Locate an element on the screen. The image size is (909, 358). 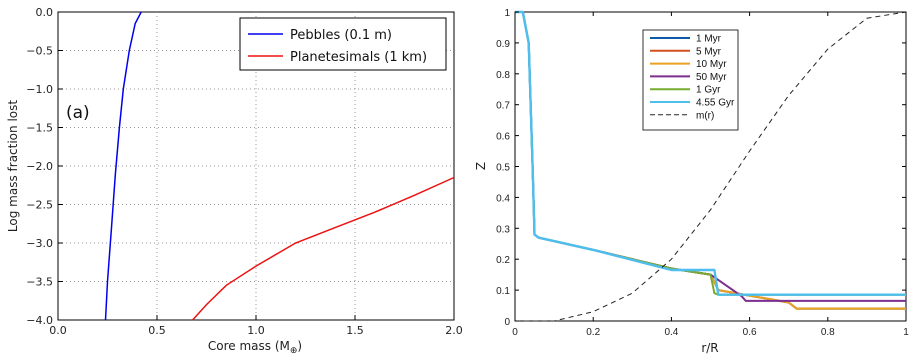
legend-label-b: 1 Gyr is located at coordinates (708, 90).